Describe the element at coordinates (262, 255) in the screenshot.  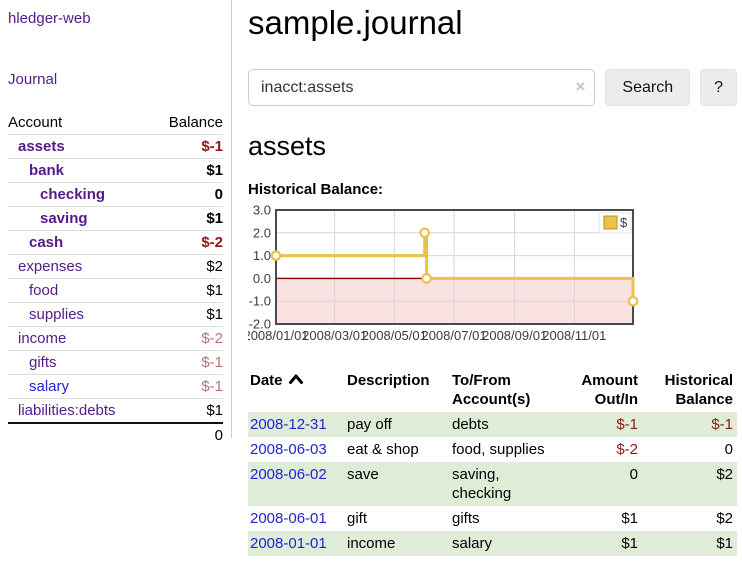
I see `chart-y-tick-label: 1.0` at that location.